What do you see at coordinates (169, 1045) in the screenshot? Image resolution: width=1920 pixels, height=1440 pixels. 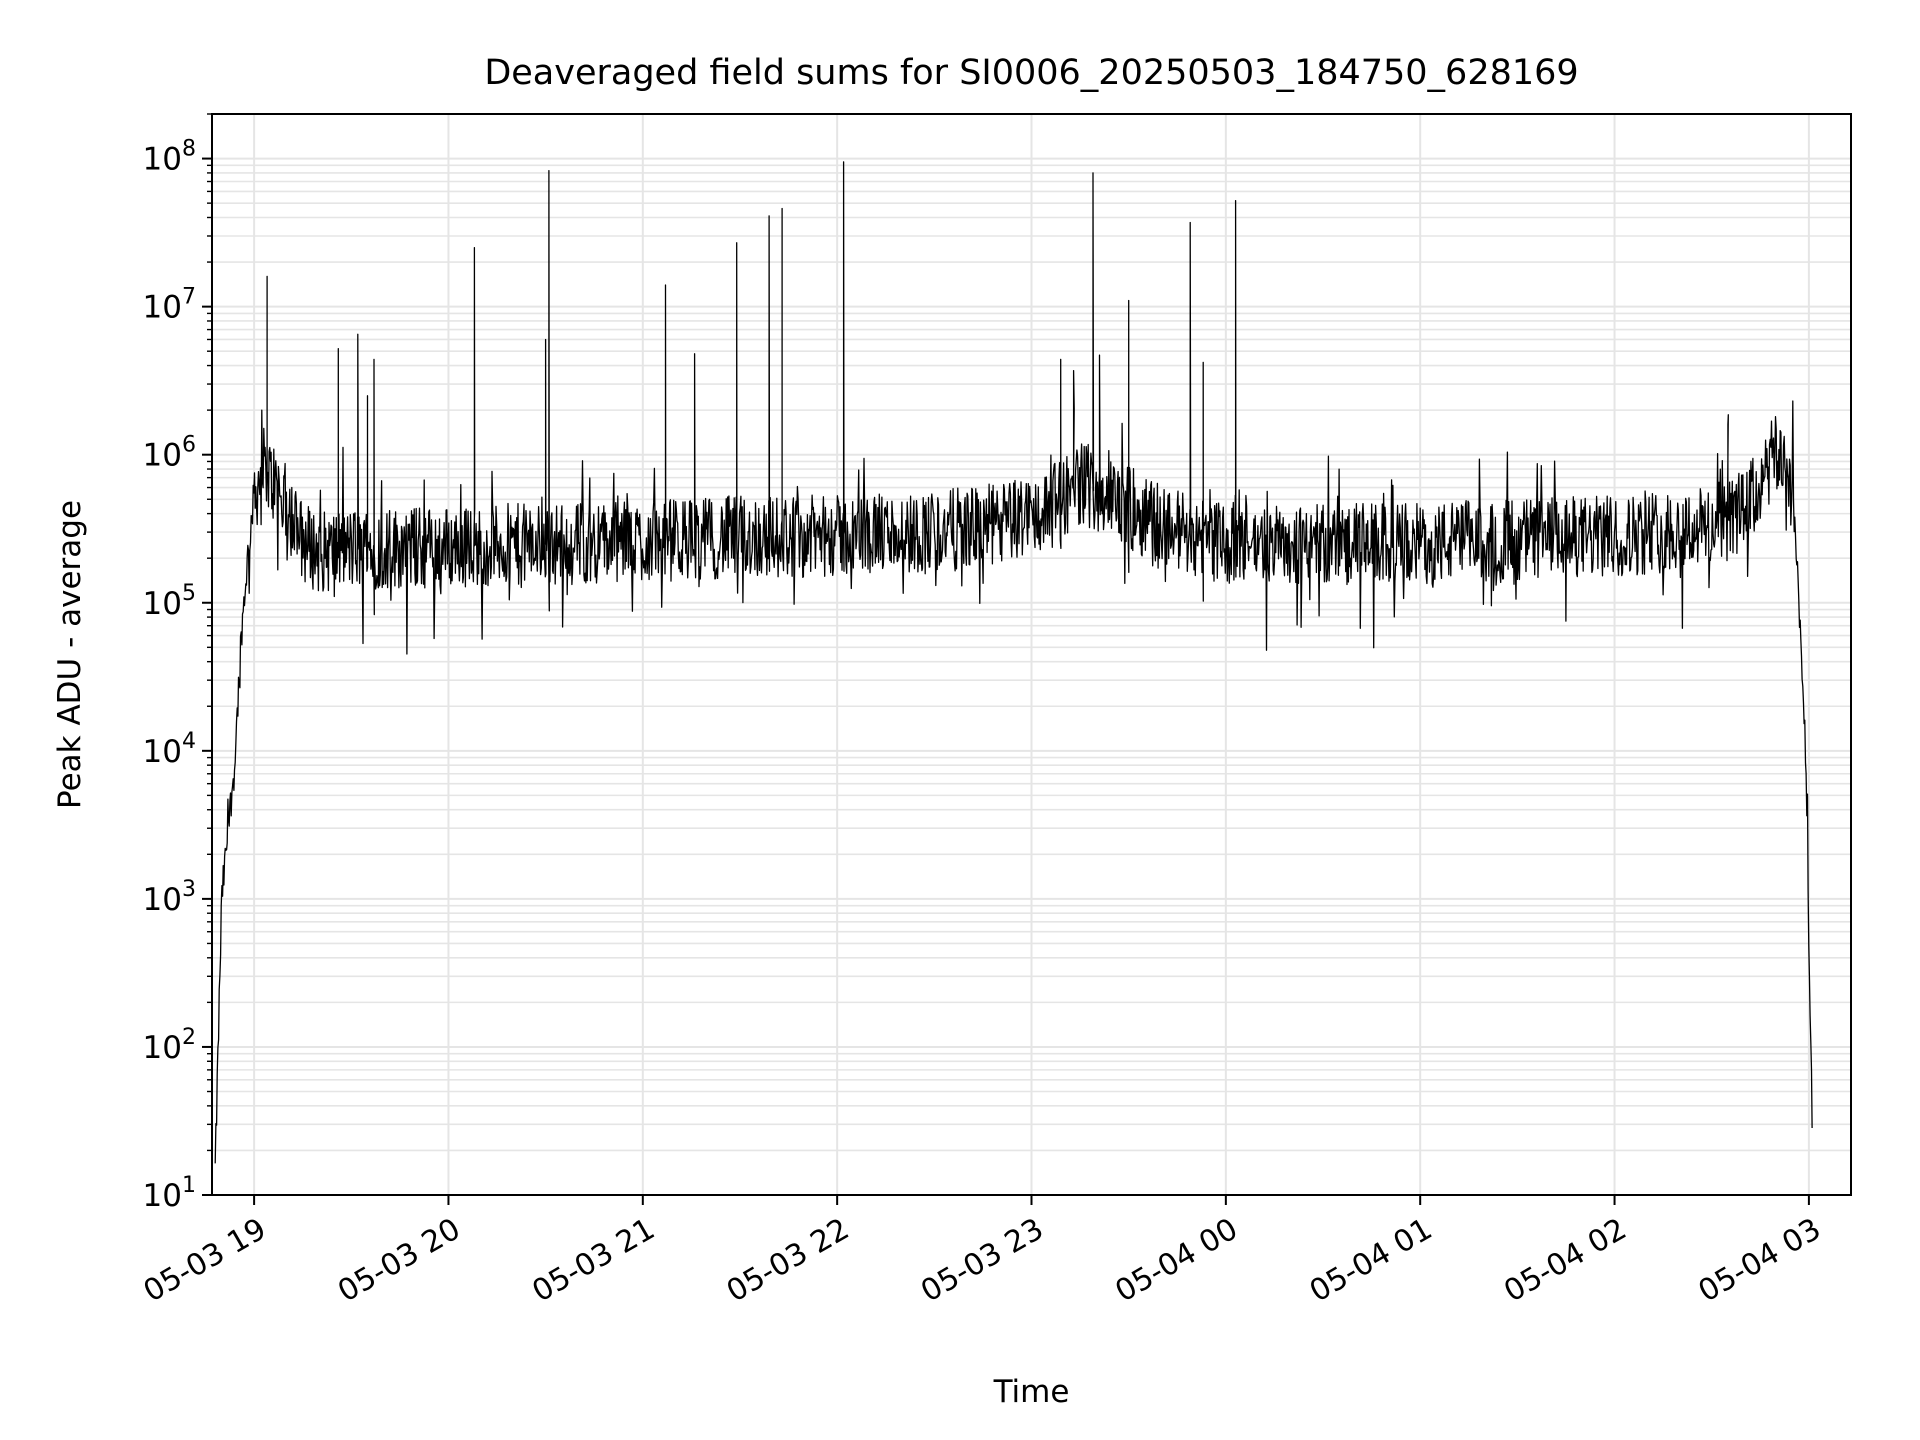 I see `y-tick-label: 10²` at bounding box center [169, 1045].